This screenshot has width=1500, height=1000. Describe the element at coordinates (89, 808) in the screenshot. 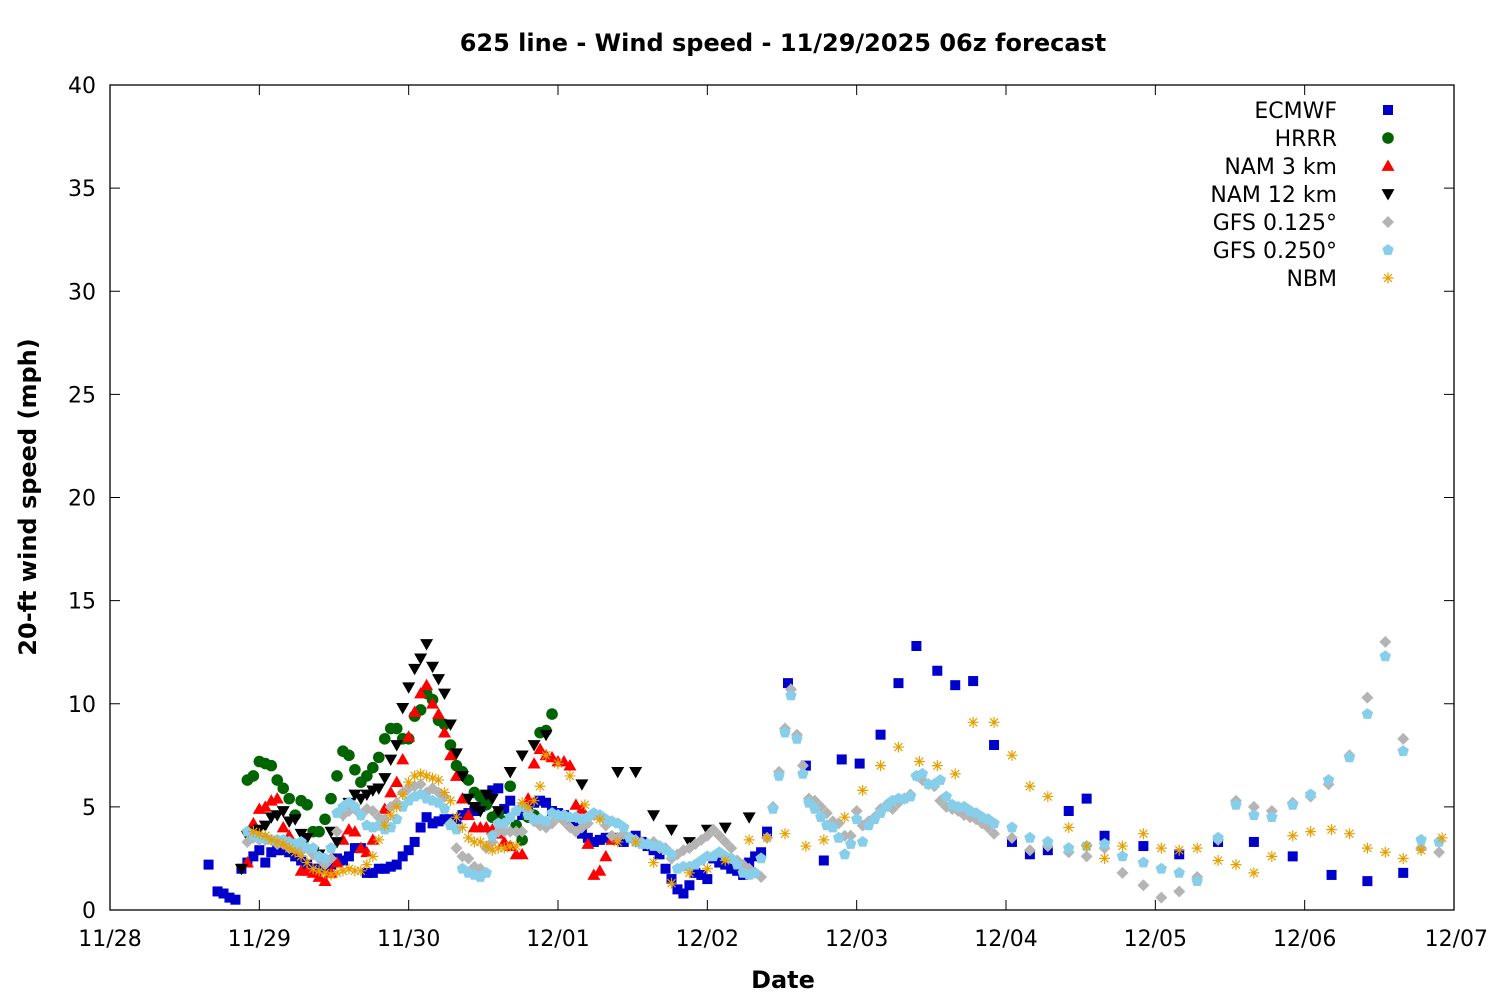

I see `y-tick-label: 5` at that location.